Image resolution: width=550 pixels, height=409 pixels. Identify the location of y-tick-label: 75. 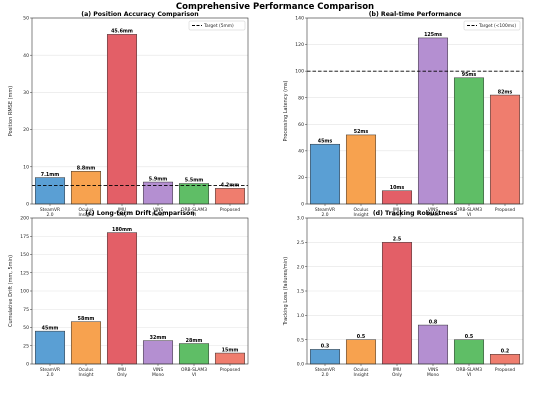
(26, 310).